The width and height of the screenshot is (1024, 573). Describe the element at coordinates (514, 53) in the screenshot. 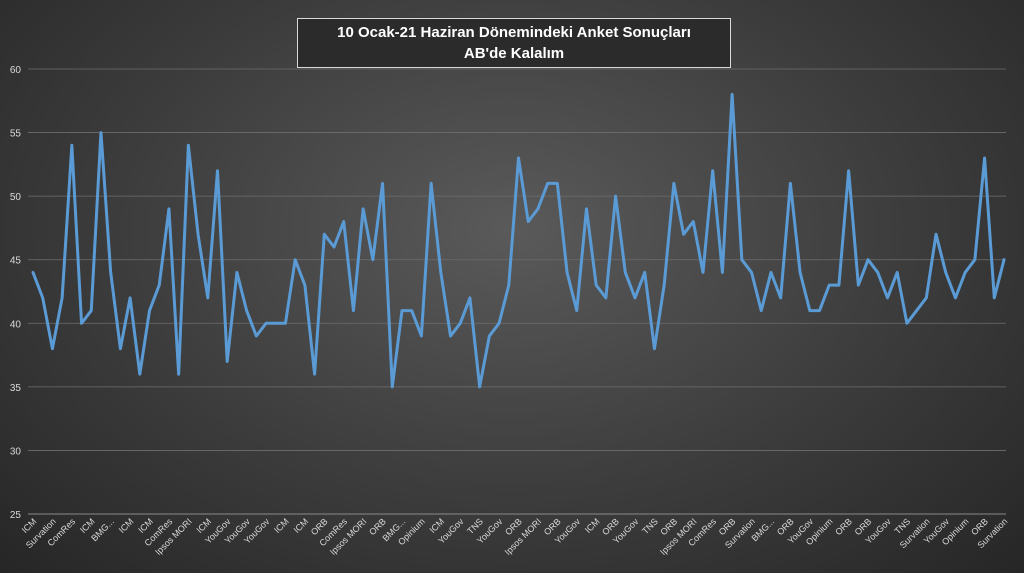

I see `chart-subtitle: AB'de Kalalım` at that location.